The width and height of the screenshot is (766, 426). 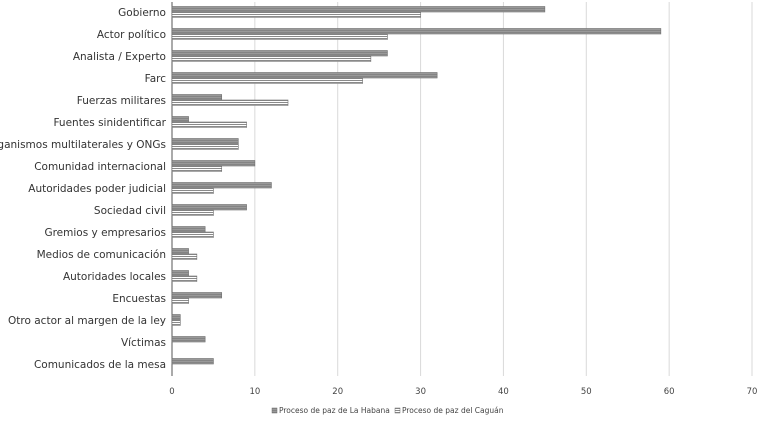 What do you see at coordinates (139, 299) in the screenshot?
I see `category-label: Encuestas` at bounding box center [139, 299].